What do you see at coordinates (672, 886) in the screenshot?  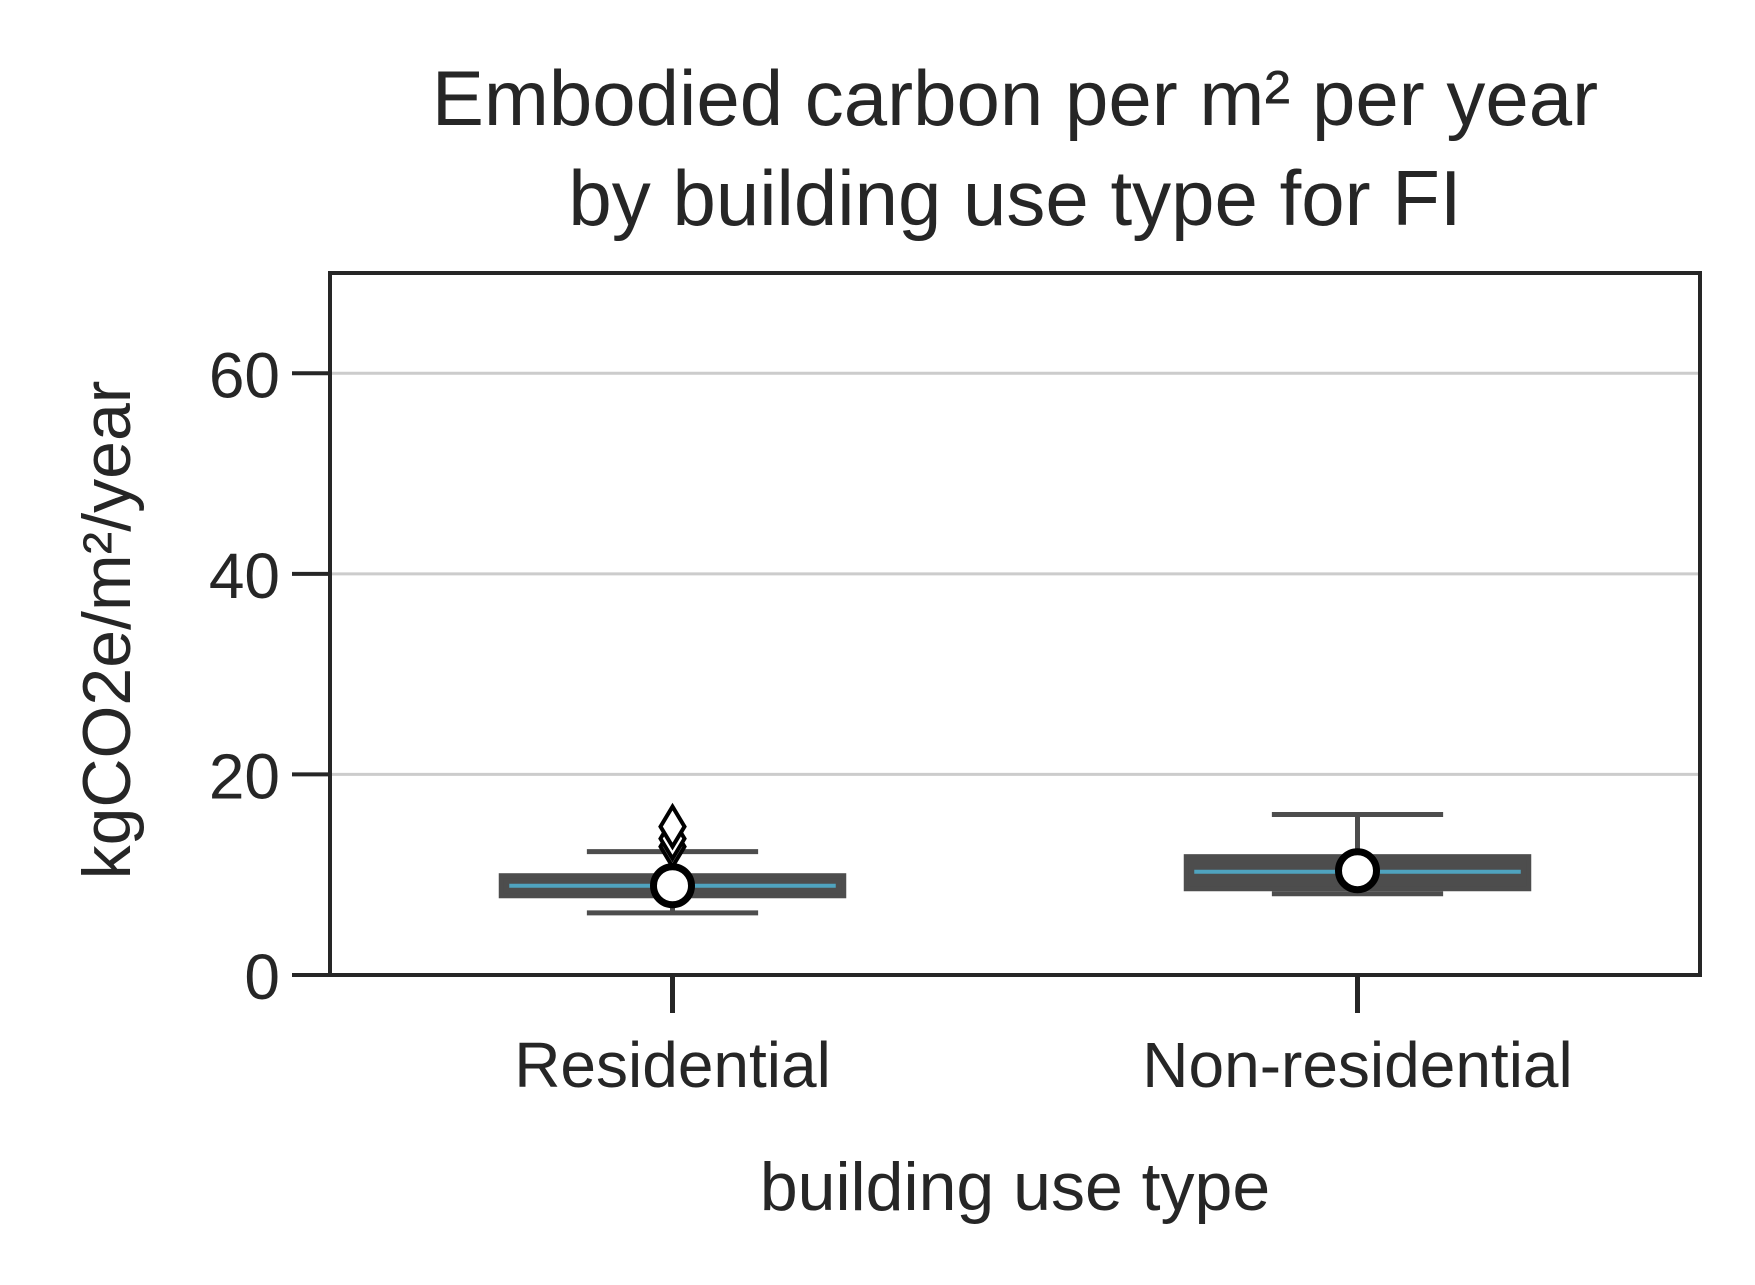 I see `mean-marker-residential` at bounding box center [672, 886].